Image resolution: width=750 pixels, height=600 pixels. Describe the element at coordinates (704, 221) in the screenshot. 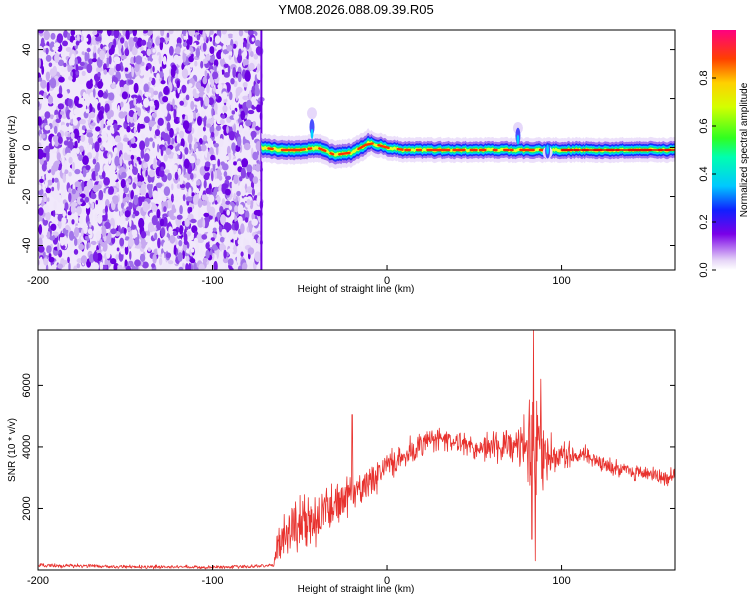

I see `colorbar-tick-label: 0.2` at that location.